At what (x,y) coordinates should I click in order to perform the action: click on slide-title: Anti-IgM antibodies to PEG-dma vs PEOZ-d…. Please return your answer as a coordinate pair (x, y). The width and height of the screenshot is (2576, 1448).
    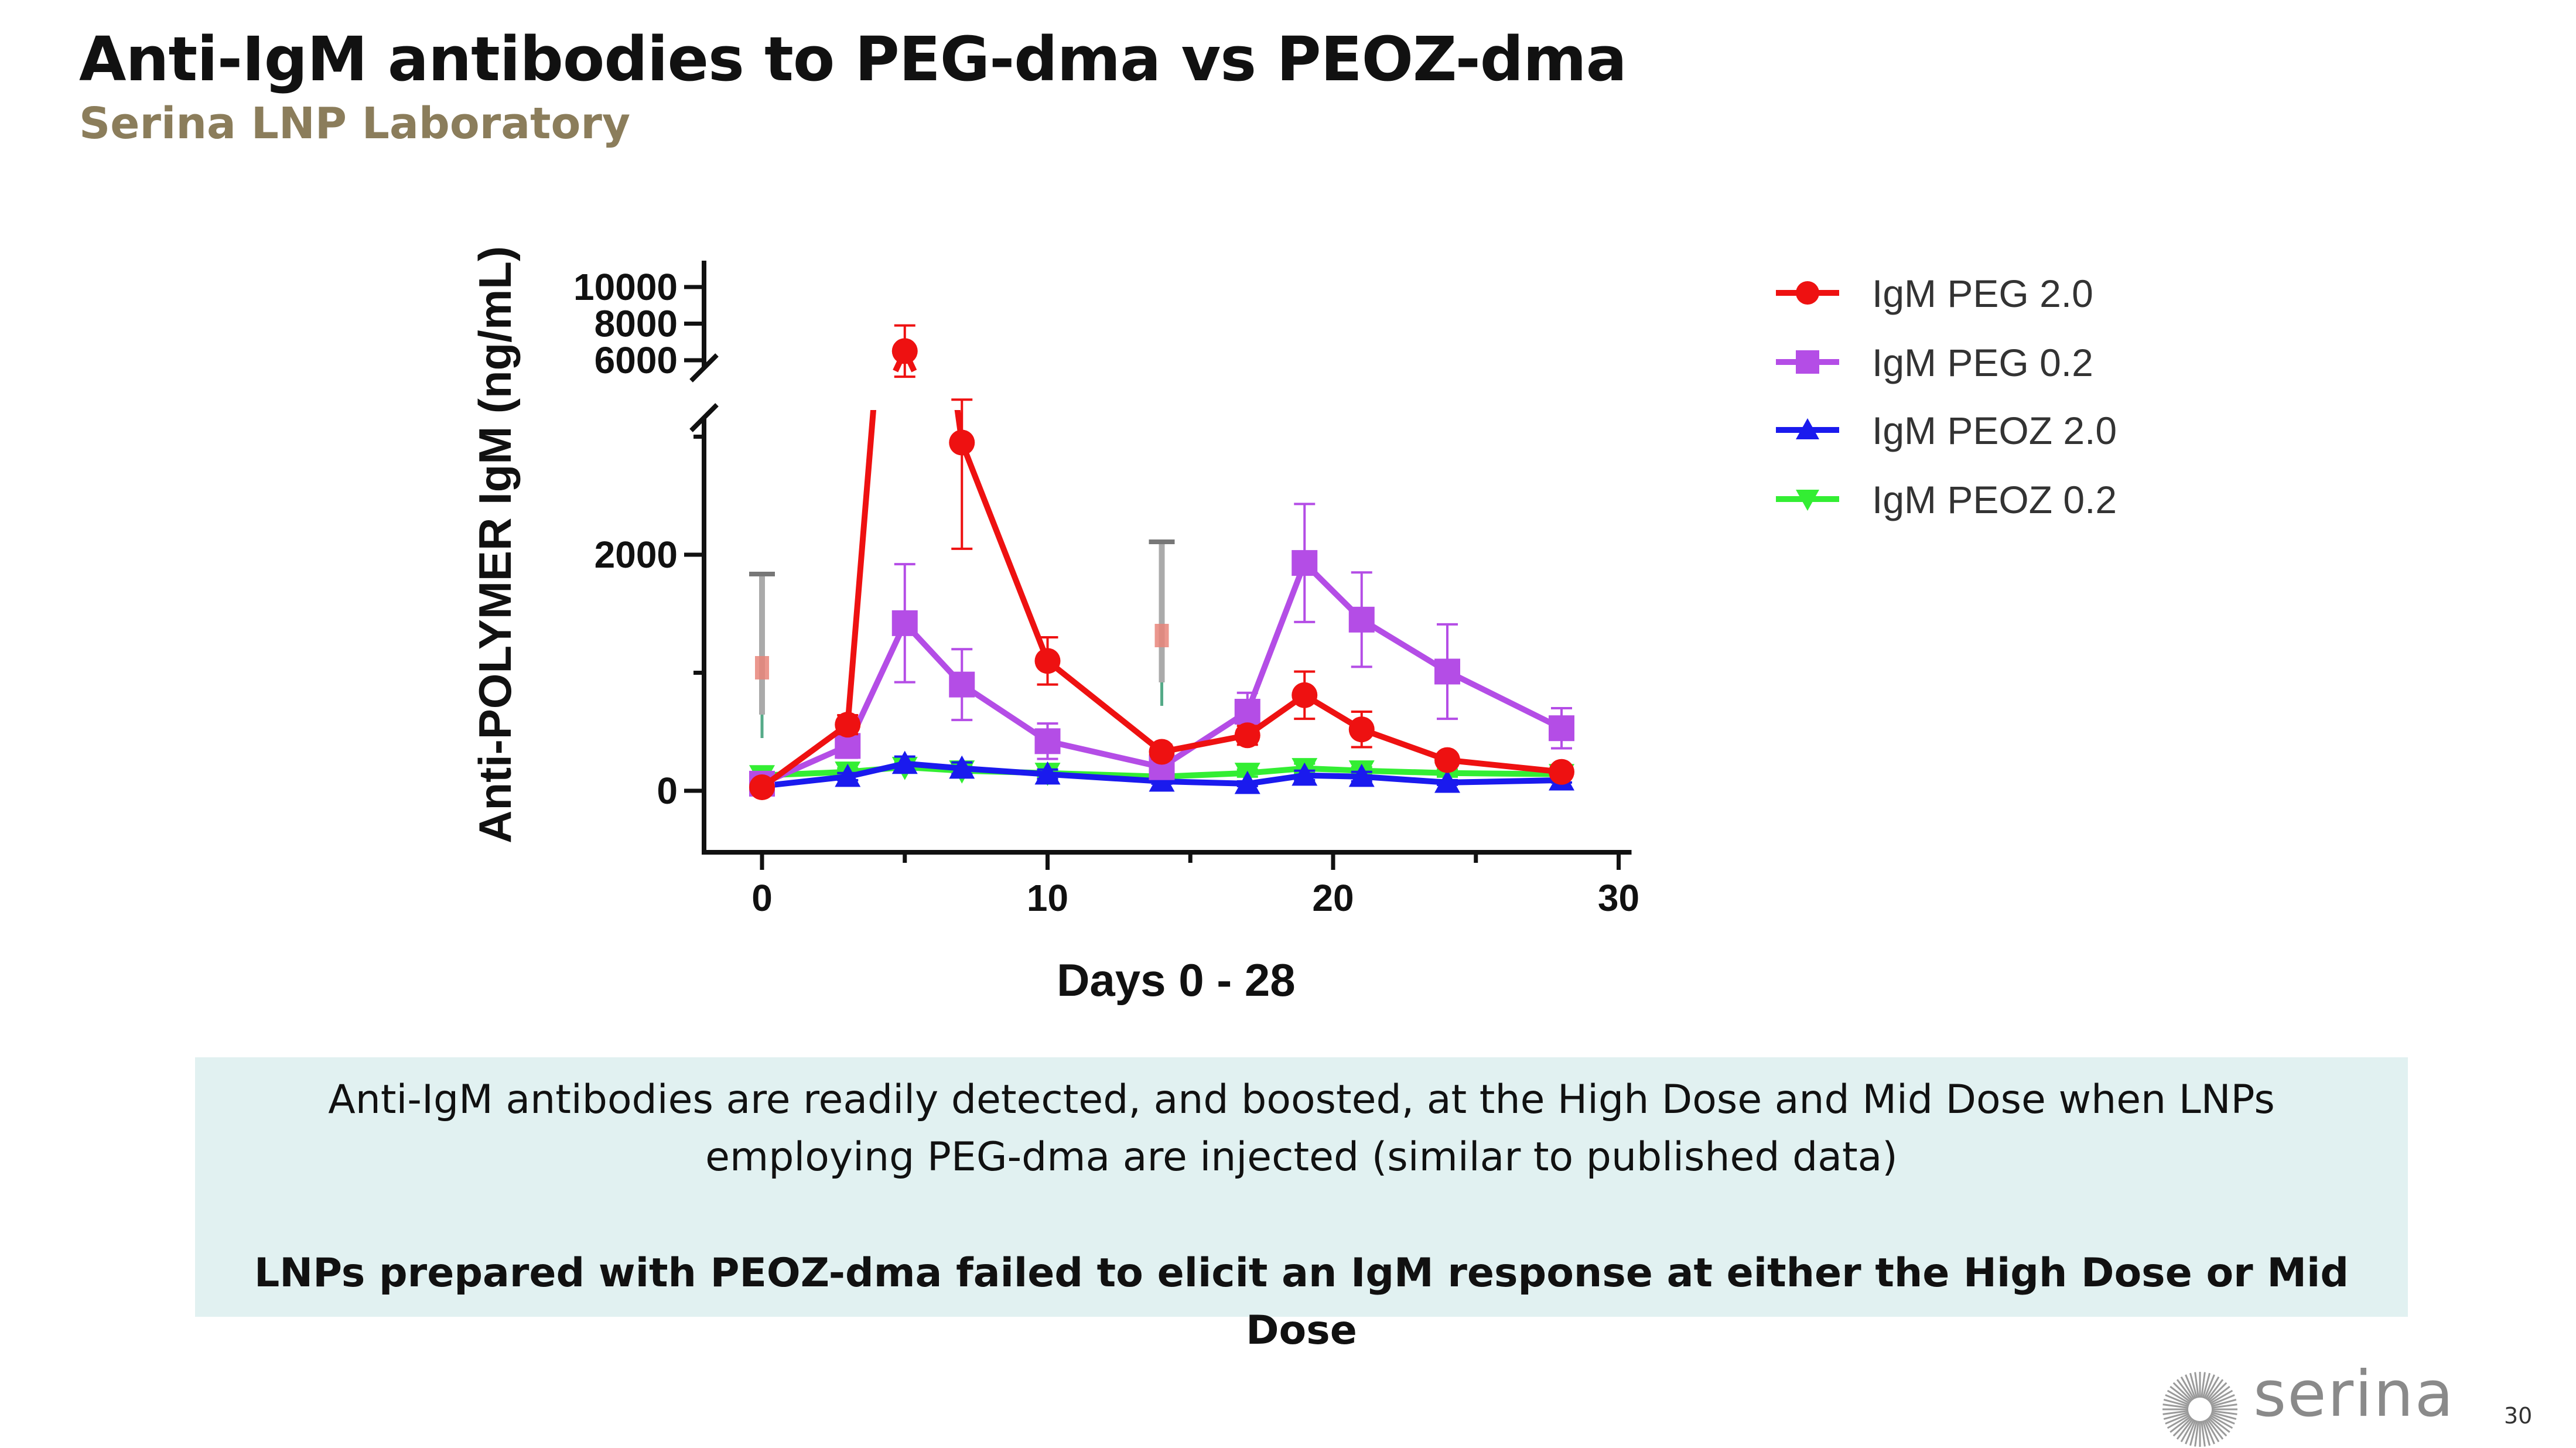
    Looking at the image, I should click on (853, 59).